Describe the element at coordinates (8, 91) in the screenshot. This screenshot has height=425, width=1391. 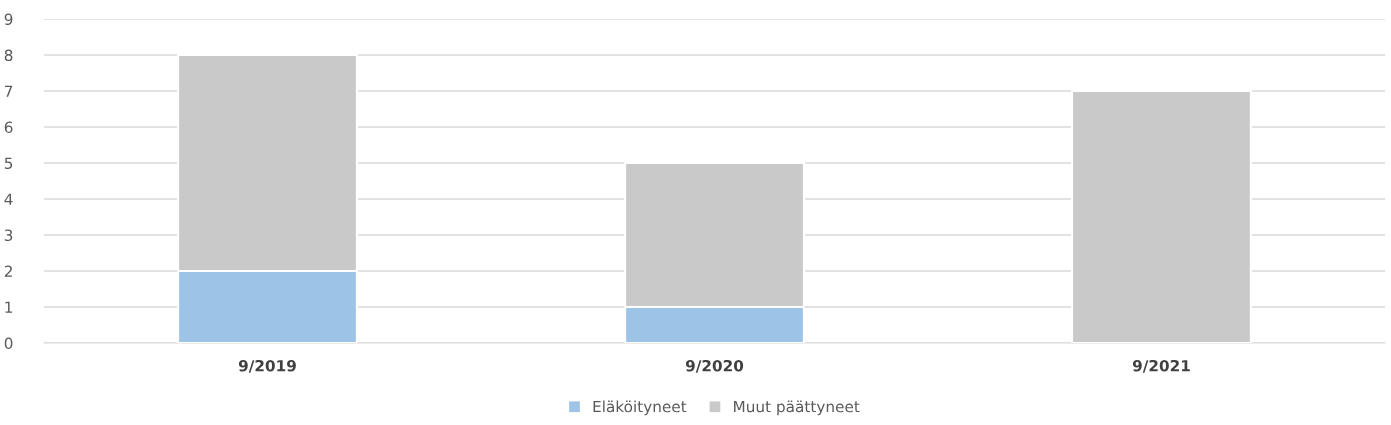
I see `y-tick-label: 7` at that location.